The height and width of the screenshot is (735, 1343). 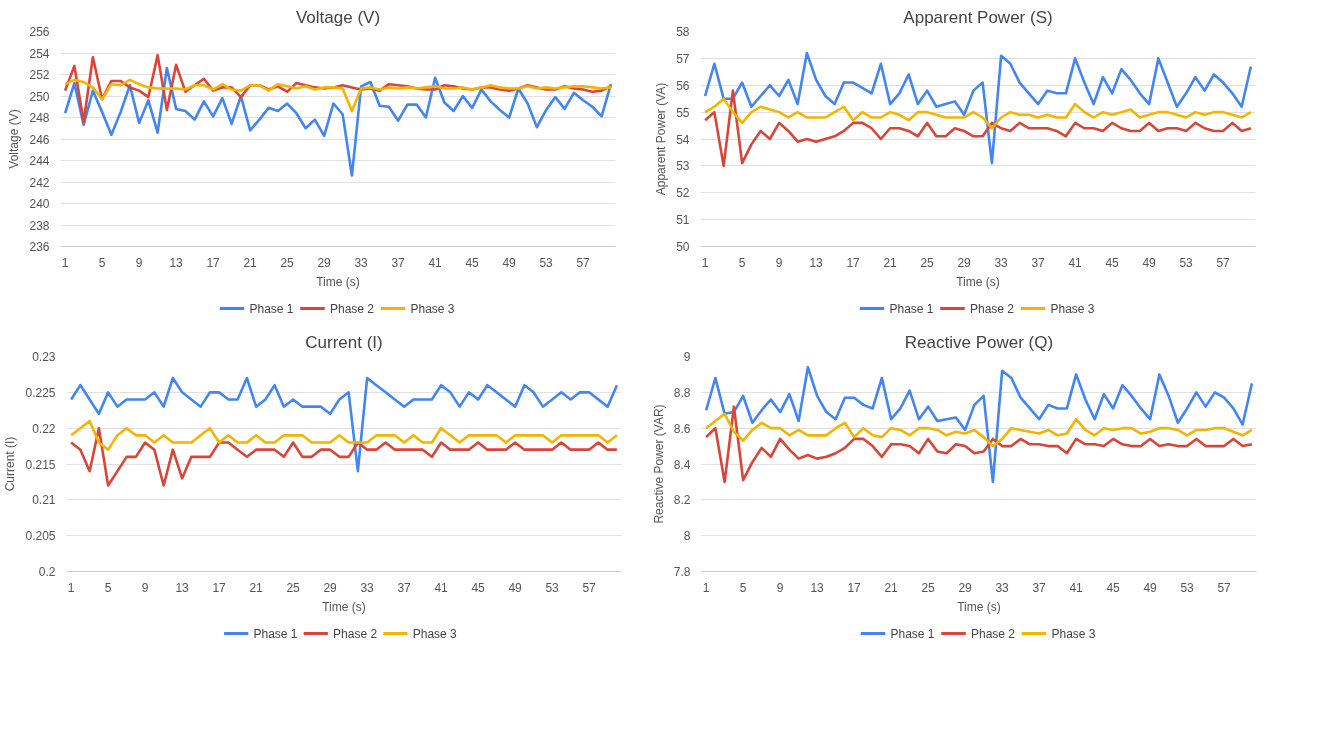 What do you see at coordinates (39, 204) in the screenshot?
I see `y-tick-label: 240` at bounding box center [39, 204].